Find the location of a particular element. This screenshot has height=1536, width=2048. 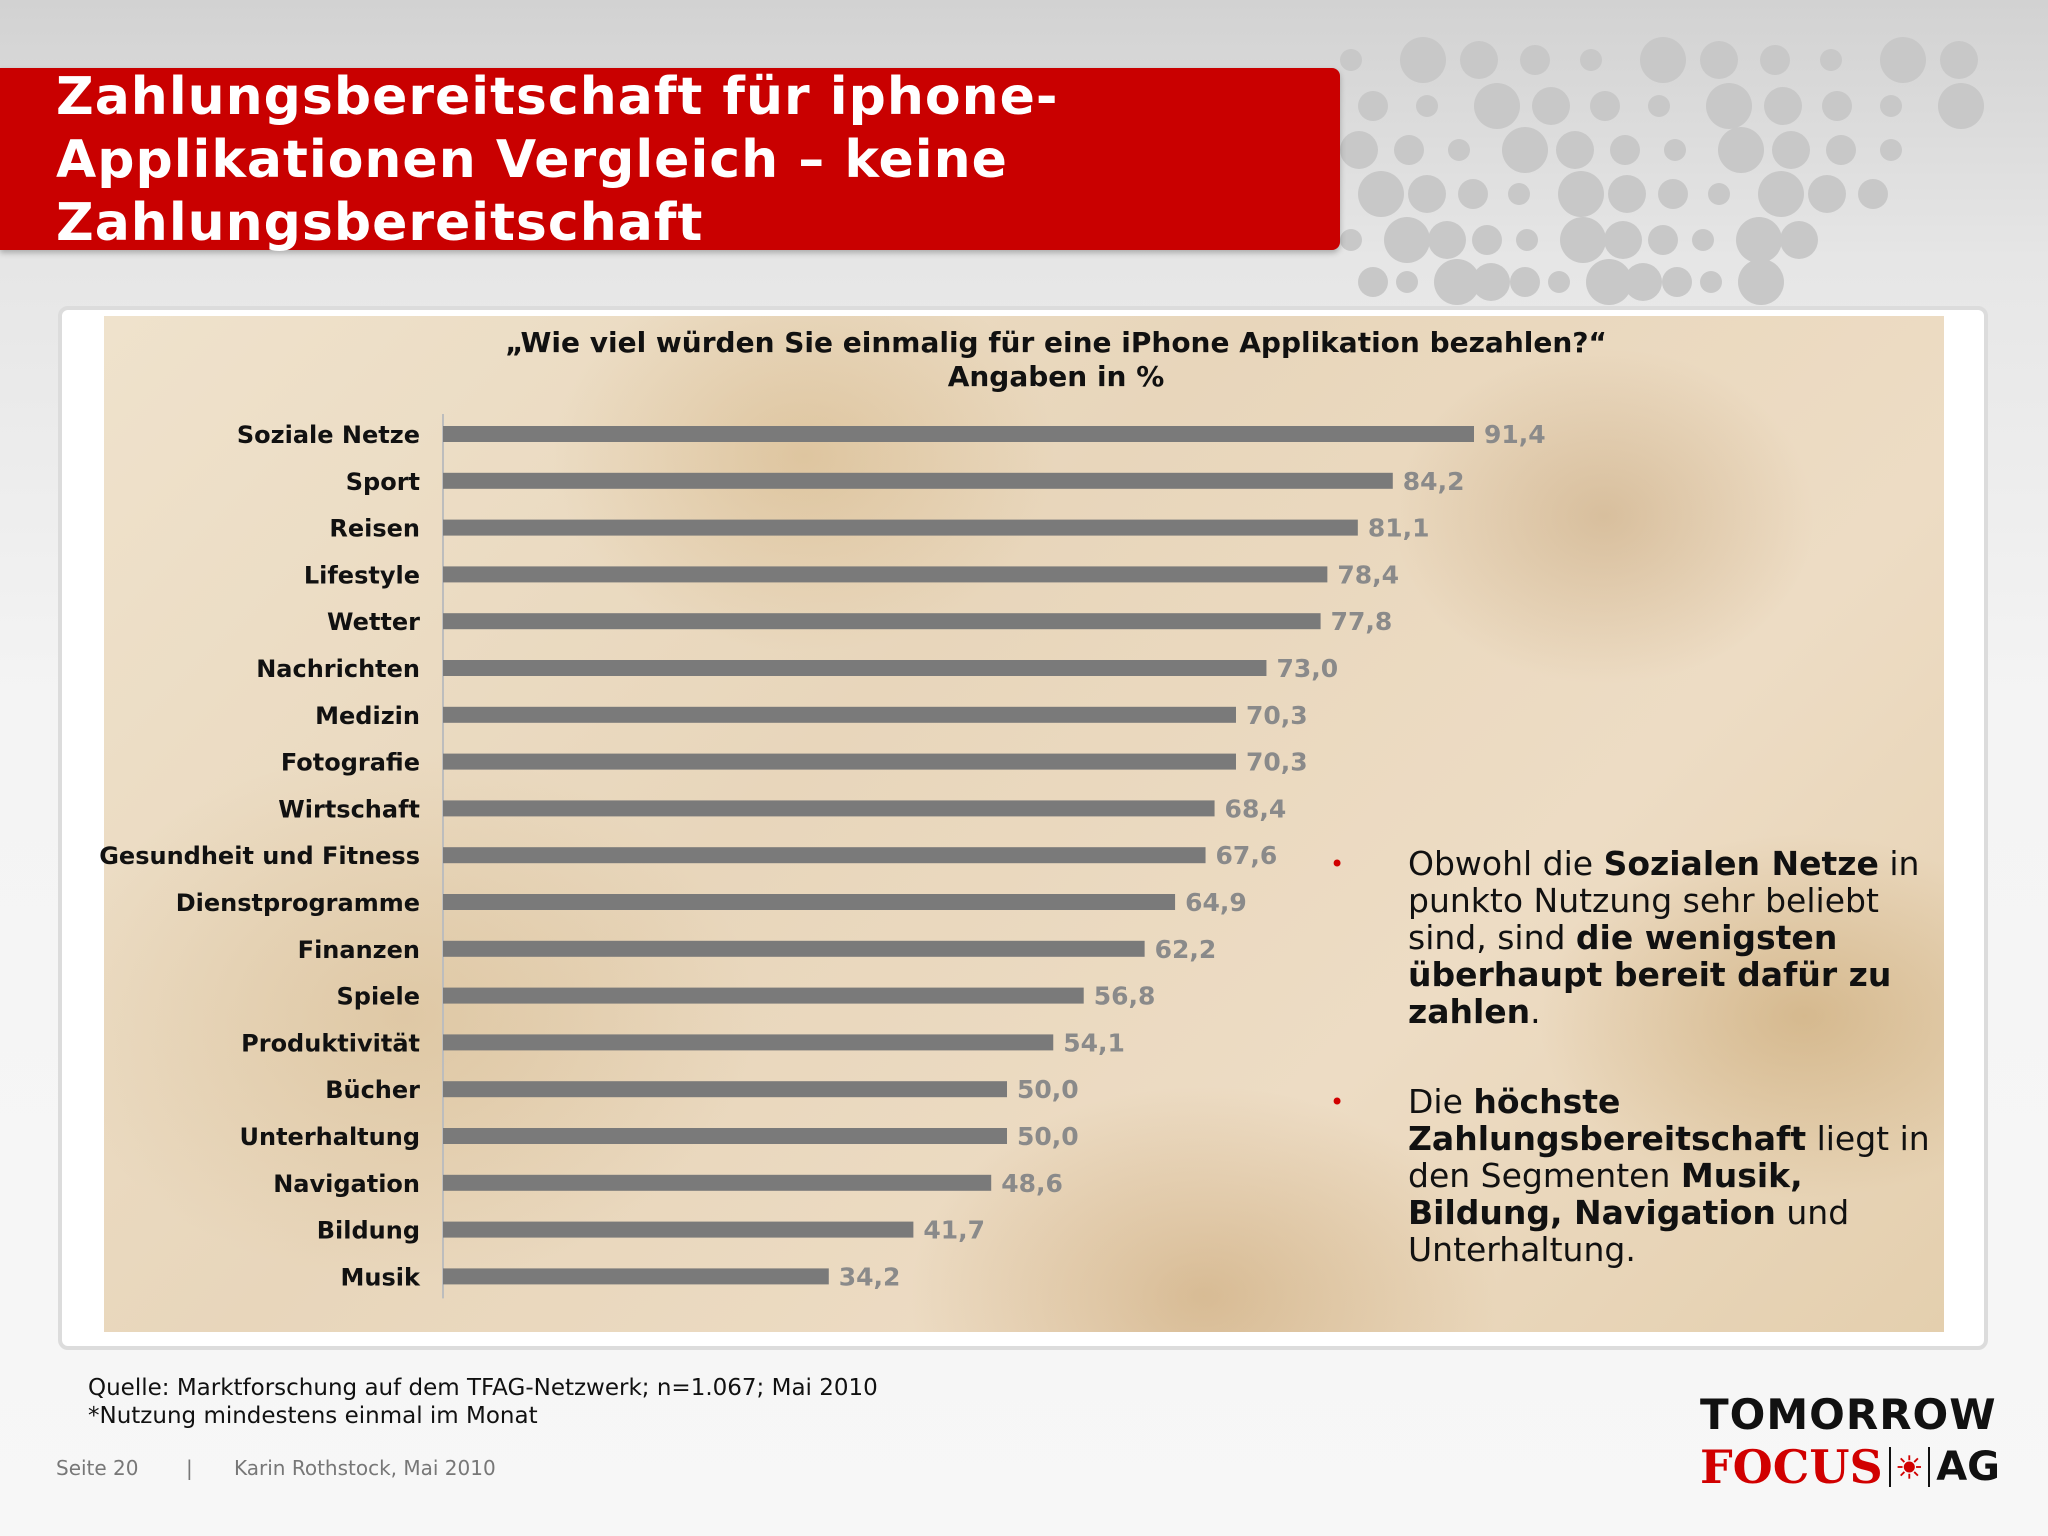

value-label: 50,0 is located at coordinates (1048, 1089).